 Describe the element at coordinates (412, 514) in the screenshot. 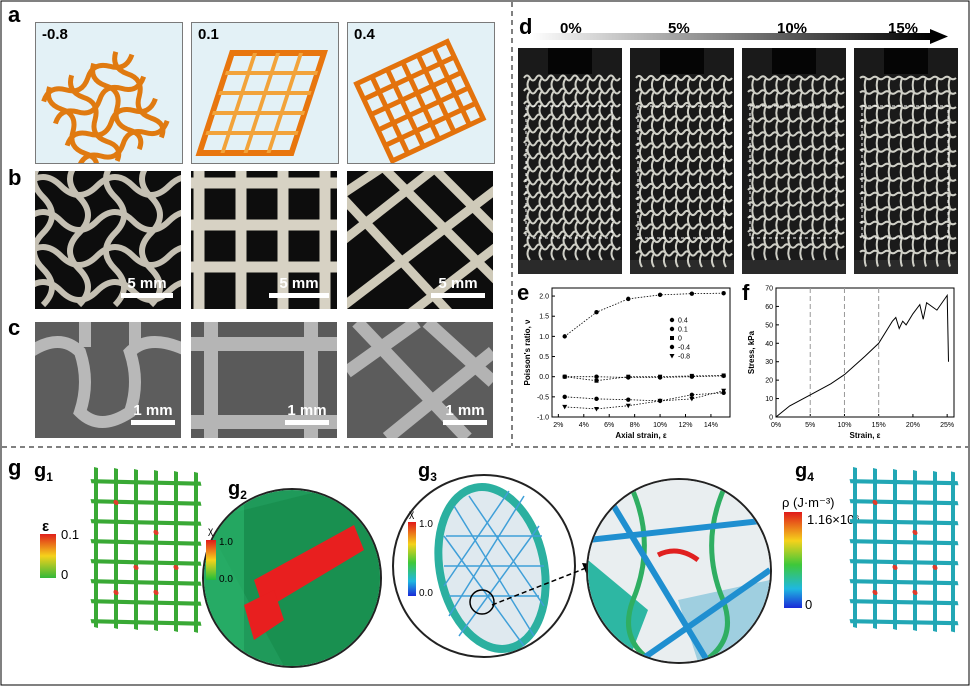

I see `g3-scale-symbol: χ` at that location.